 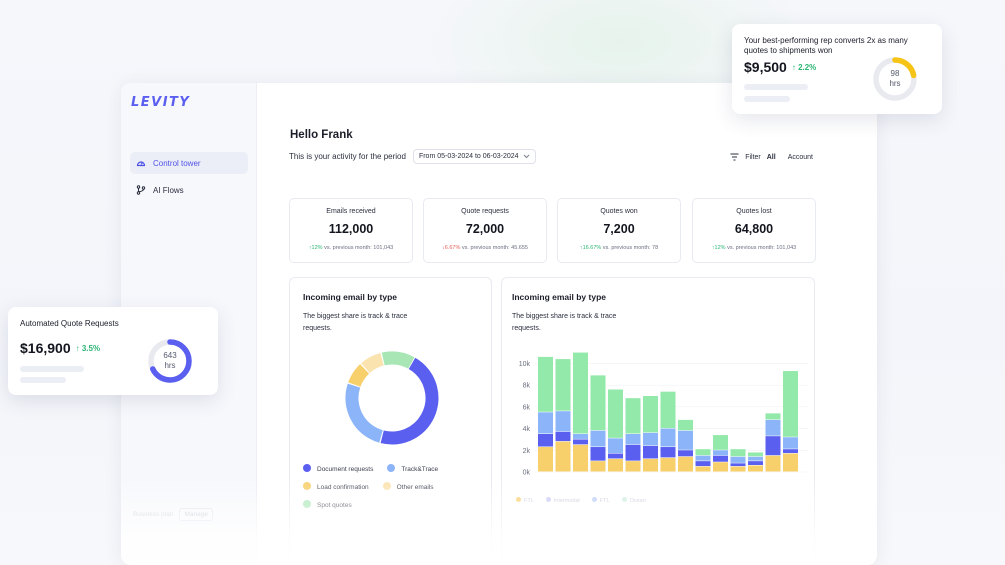 I want to click on filter-icon, so click(x=734, y=157).